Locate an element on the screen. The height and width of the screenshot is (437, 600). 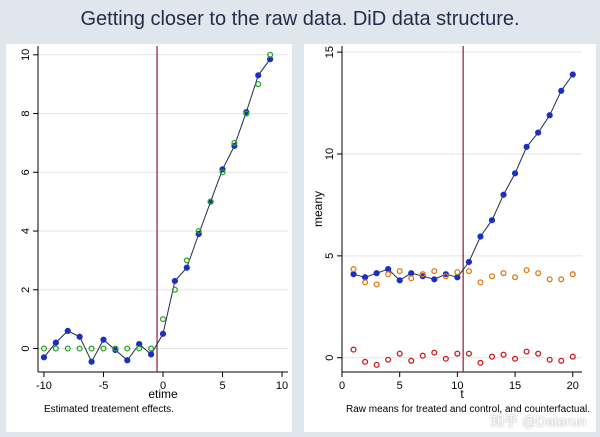
watermark: 知乎 @Datarun is located at coordinates (538, 421).